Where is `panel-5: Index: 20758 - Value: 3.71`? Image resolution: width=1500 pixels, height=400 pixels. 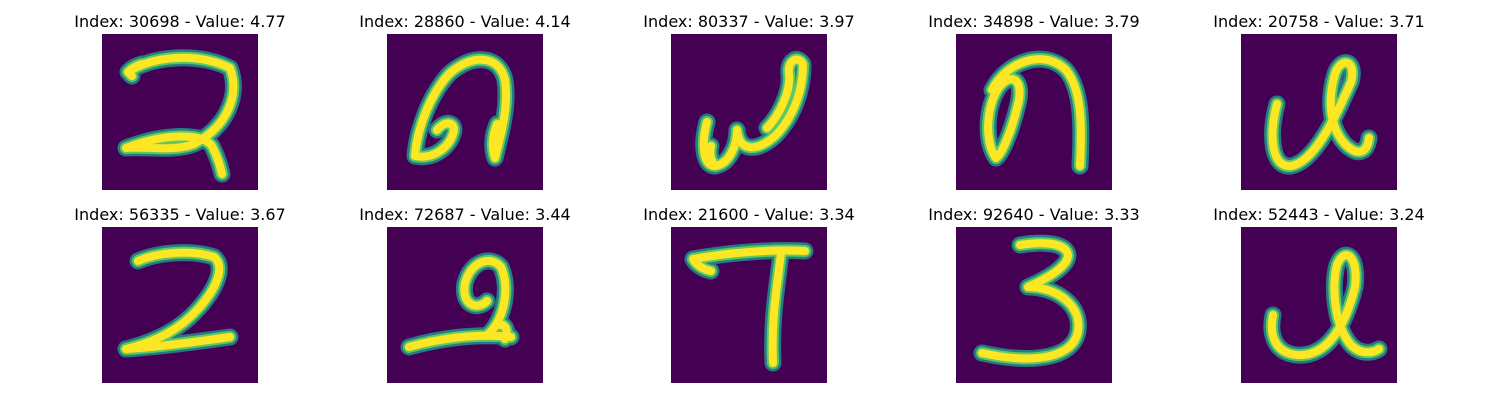
panel-5: Index: 20758 - Value: 3.71 is located at coordinates (1319, 107).